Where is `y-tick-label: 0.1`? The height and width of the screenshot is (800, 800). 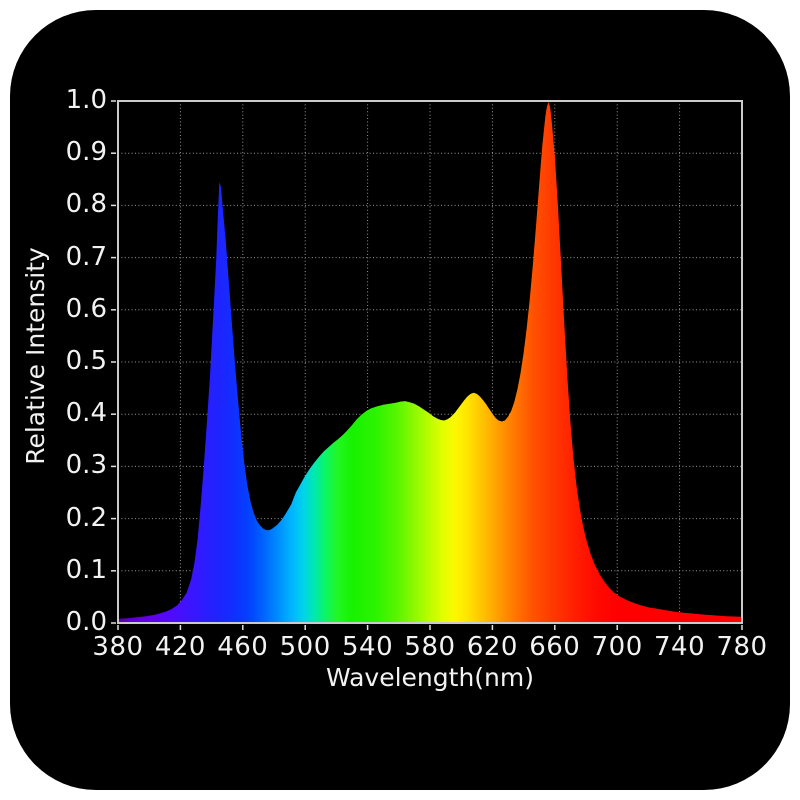 y-tick-label: 0.1 is located at coordinates (86, 569).